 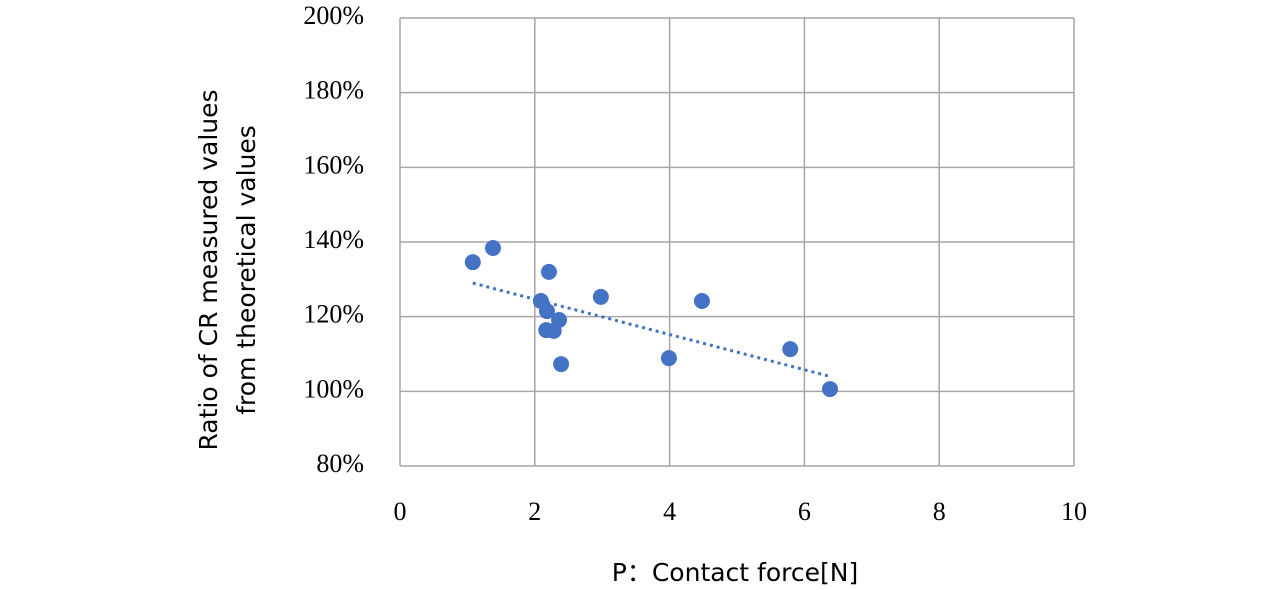 What do you see at coordinates (1074, 511) in the screenshot?
I see `x-tick-label: 10` at bounding box center [1074, 511].